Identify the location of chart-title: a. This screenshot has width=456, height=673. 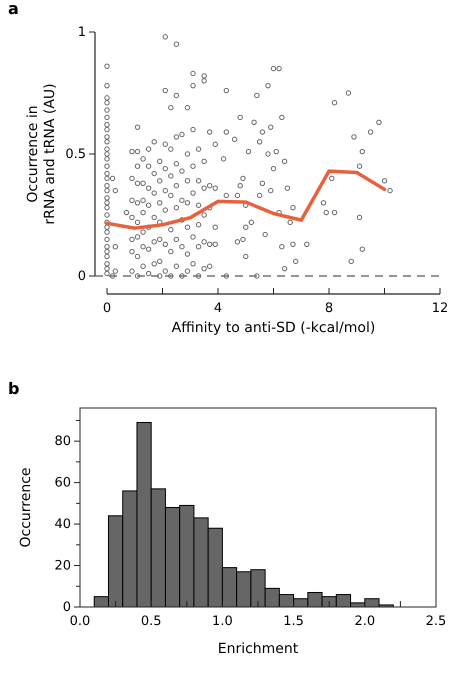
(13, 9).